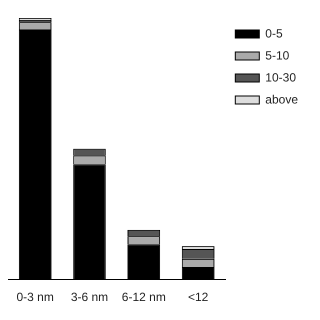 This screenshot has width=320, height=320. Describe the element at coordinates (89, 297) in the screenshot. I see `x-tick-label: 3-6 nm` at that location.